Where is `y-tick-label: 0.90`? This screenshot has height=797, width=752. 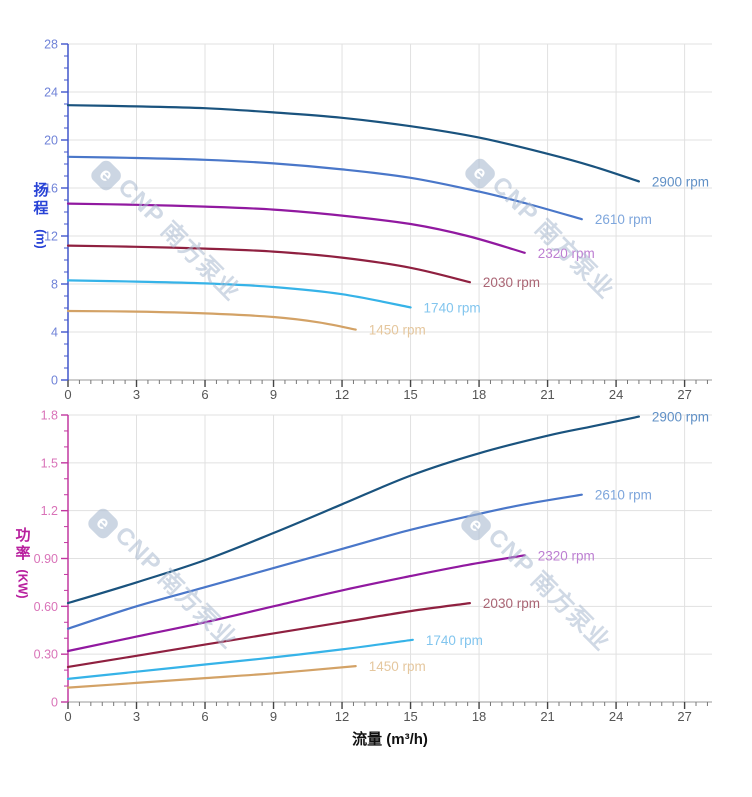
y-tick-label: 0.90 is located at coordinates (46, 559).